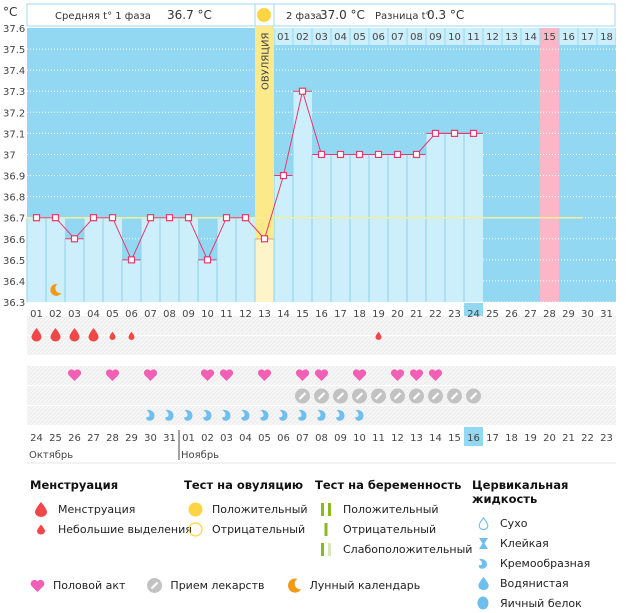 This screenshot has width=626, height=613. What do you see at coordinates (473, 37) in the screenshot?
I see `phase2-day-label: 11` at bounding box center [473, 37].